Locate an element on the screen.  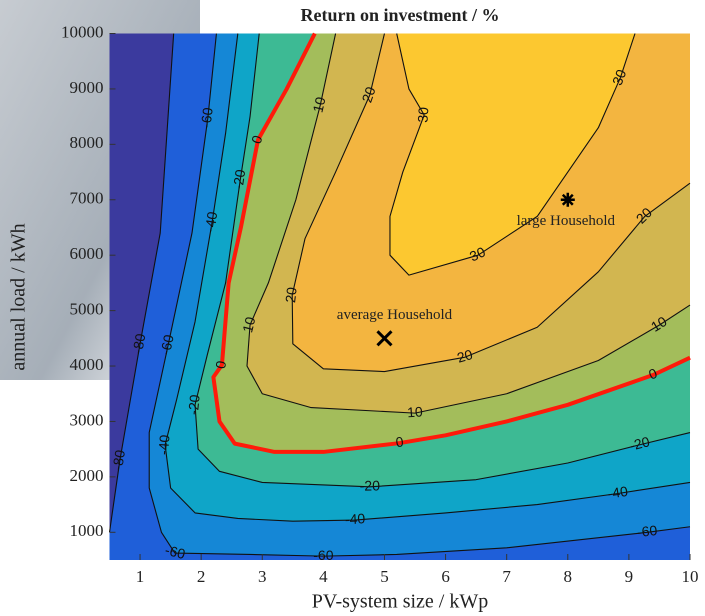
marker-x is located at coordinates (384, 338).